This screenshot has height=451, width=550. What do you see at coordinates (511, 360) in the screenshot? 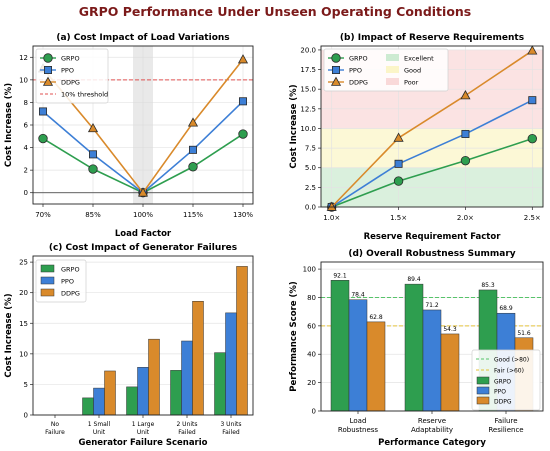
I see `legend-label-good: Good (>80)` at bounding box center [511, 360].